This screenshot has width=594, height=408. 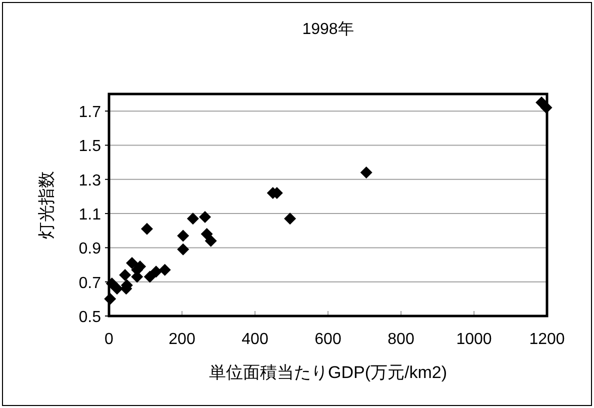 I want to click on y-tick-label: 0.5, so click(x=90, y=317).